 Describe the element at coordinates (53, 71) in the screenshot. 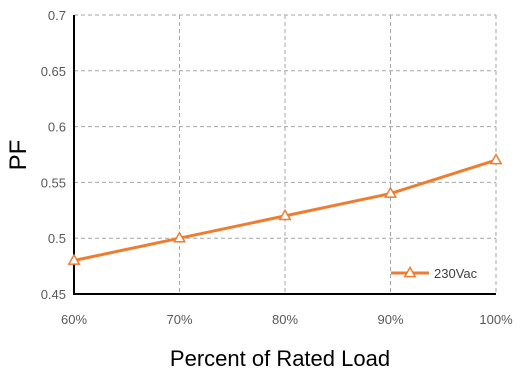

I see `y-tick-label: 0.65` at that location.